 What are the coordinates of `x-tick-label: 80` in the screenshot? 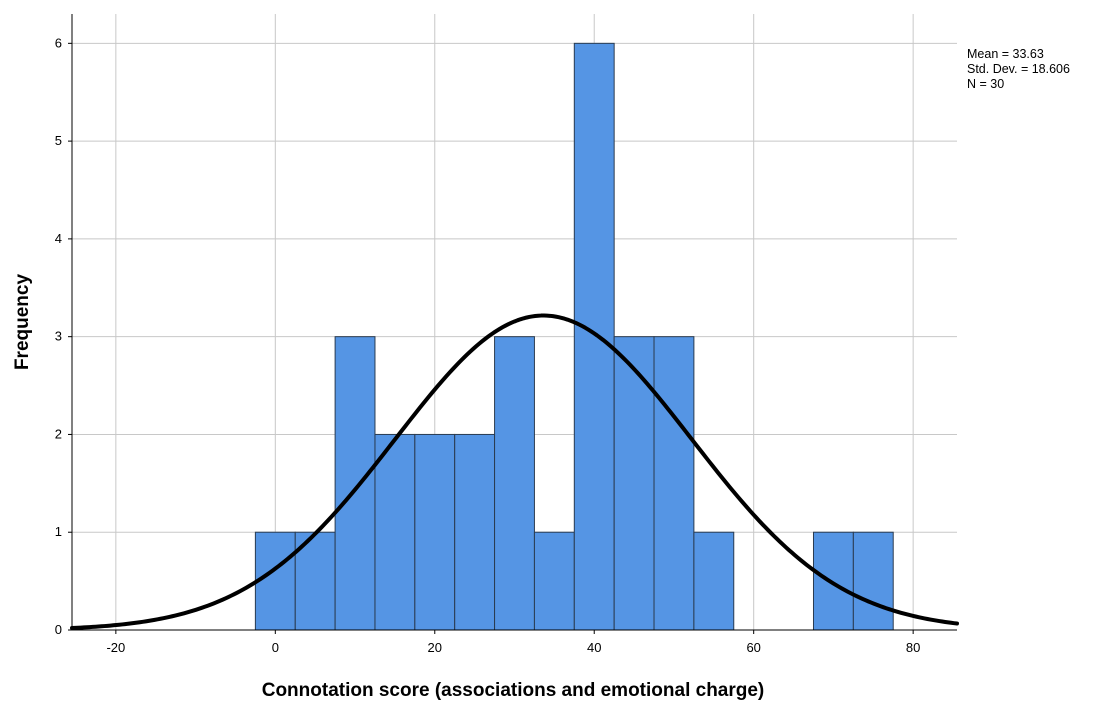 It's located at (913, 647).